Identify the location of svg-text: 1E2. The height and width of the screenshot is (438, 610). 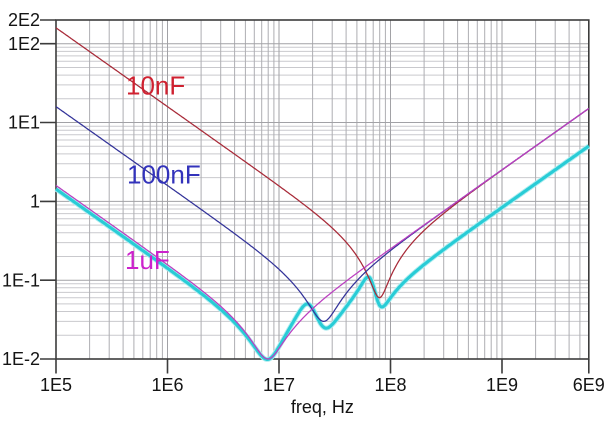
(24, 44).